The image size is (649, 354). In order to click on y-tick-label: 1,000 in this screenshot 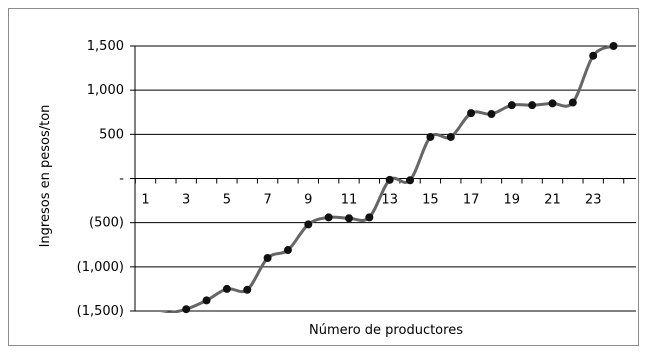, I will do `click(105, 90)`.